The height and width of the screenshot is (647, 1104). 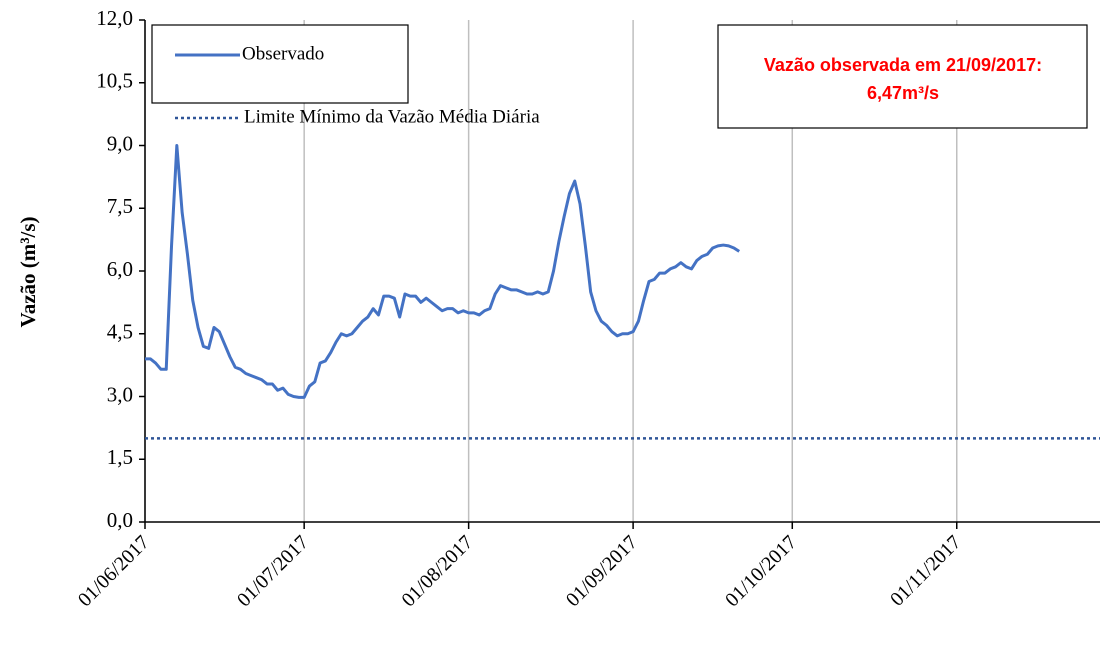 I want to click on x-tick-label: 01/10/2017, so click(x=761, y=571).